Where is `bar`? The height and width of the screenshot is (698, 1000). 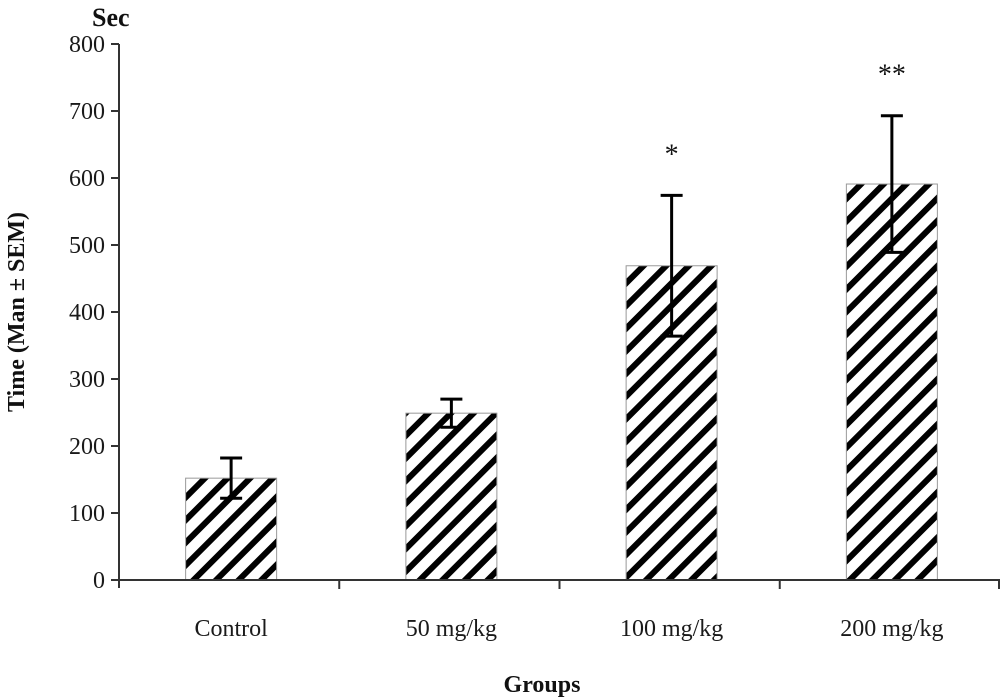 bar is located at coordinates (451, 496).